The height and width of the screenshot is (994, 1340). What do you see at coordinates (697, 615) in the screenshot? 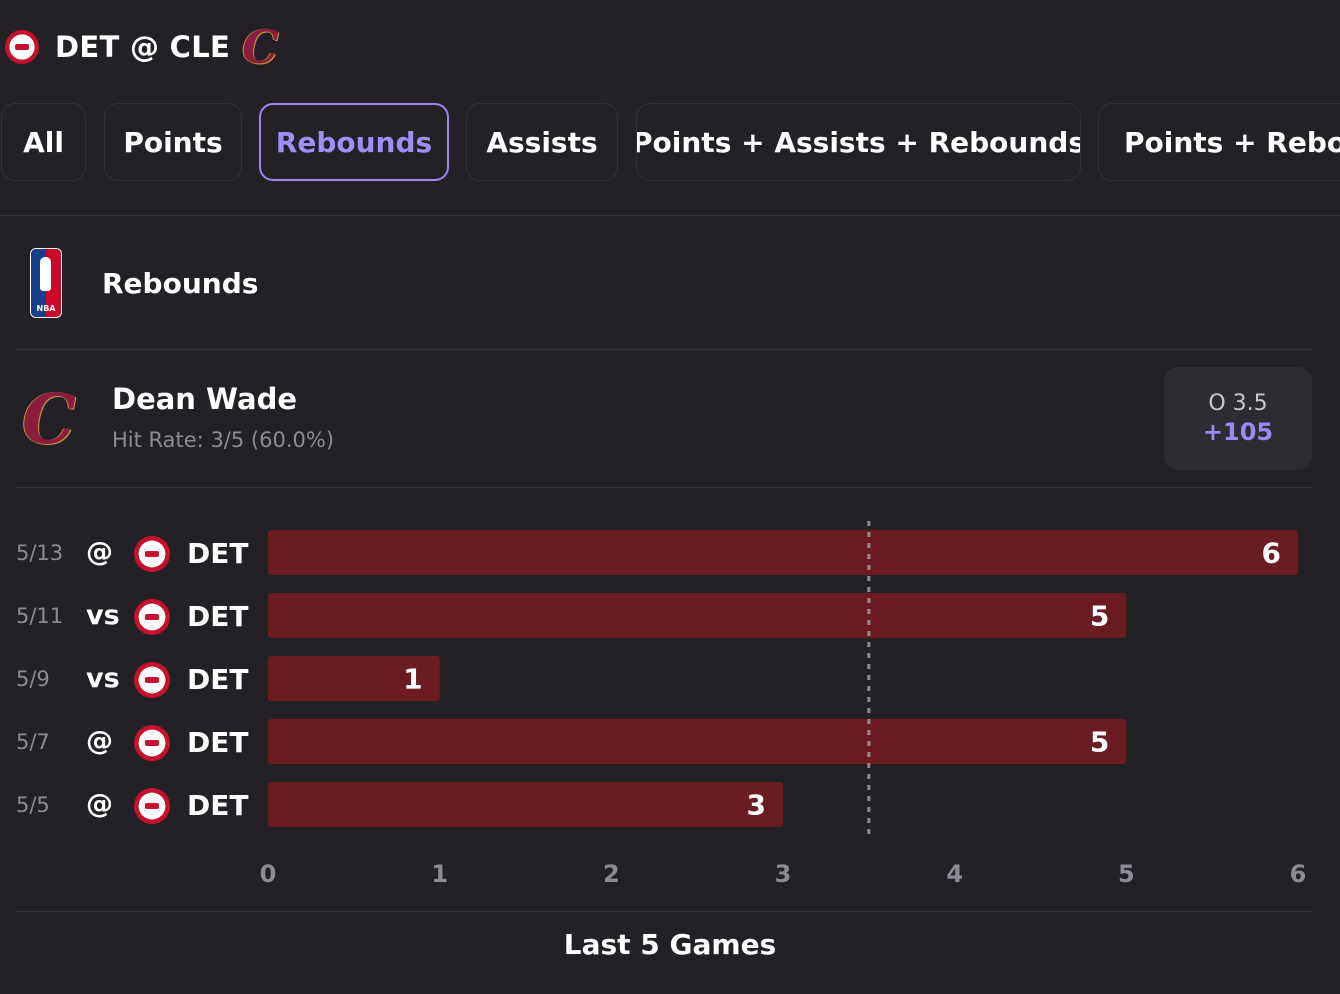
I see `bar-5/11` at bounding box center [697, 615].